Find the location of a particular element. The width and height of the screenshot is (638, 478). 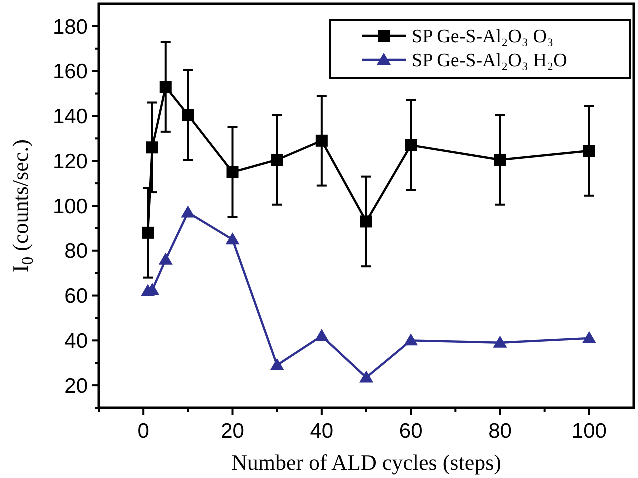

y-tick-label: 80 is located at coordinates (76, 252).